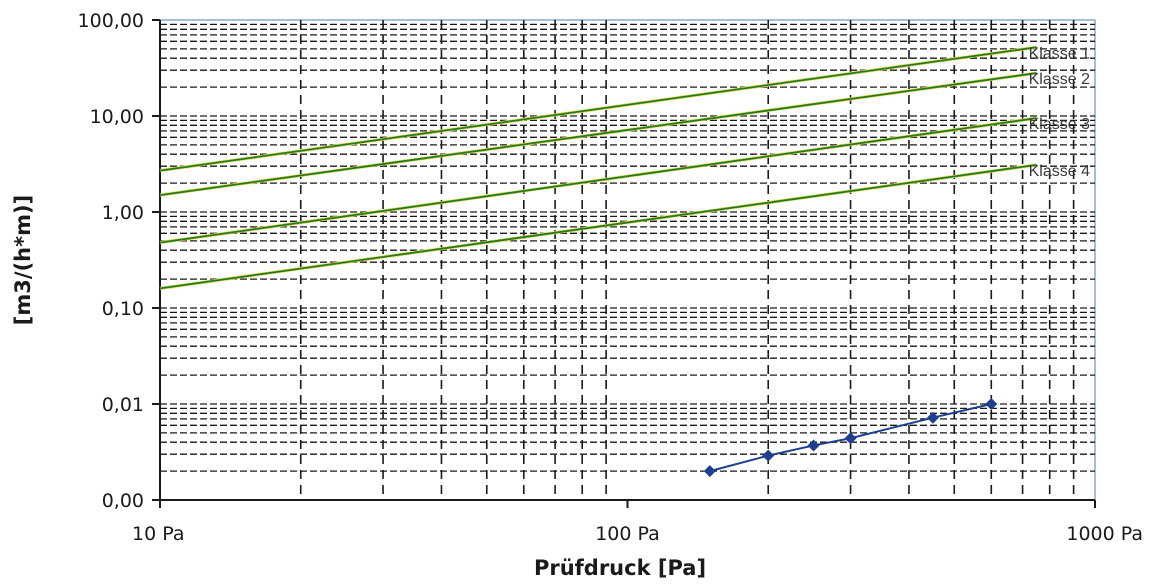  Describe the element at coordinates (1059, 124) in the screenshot. I see `class-line-label: Klasse 3` at that location.